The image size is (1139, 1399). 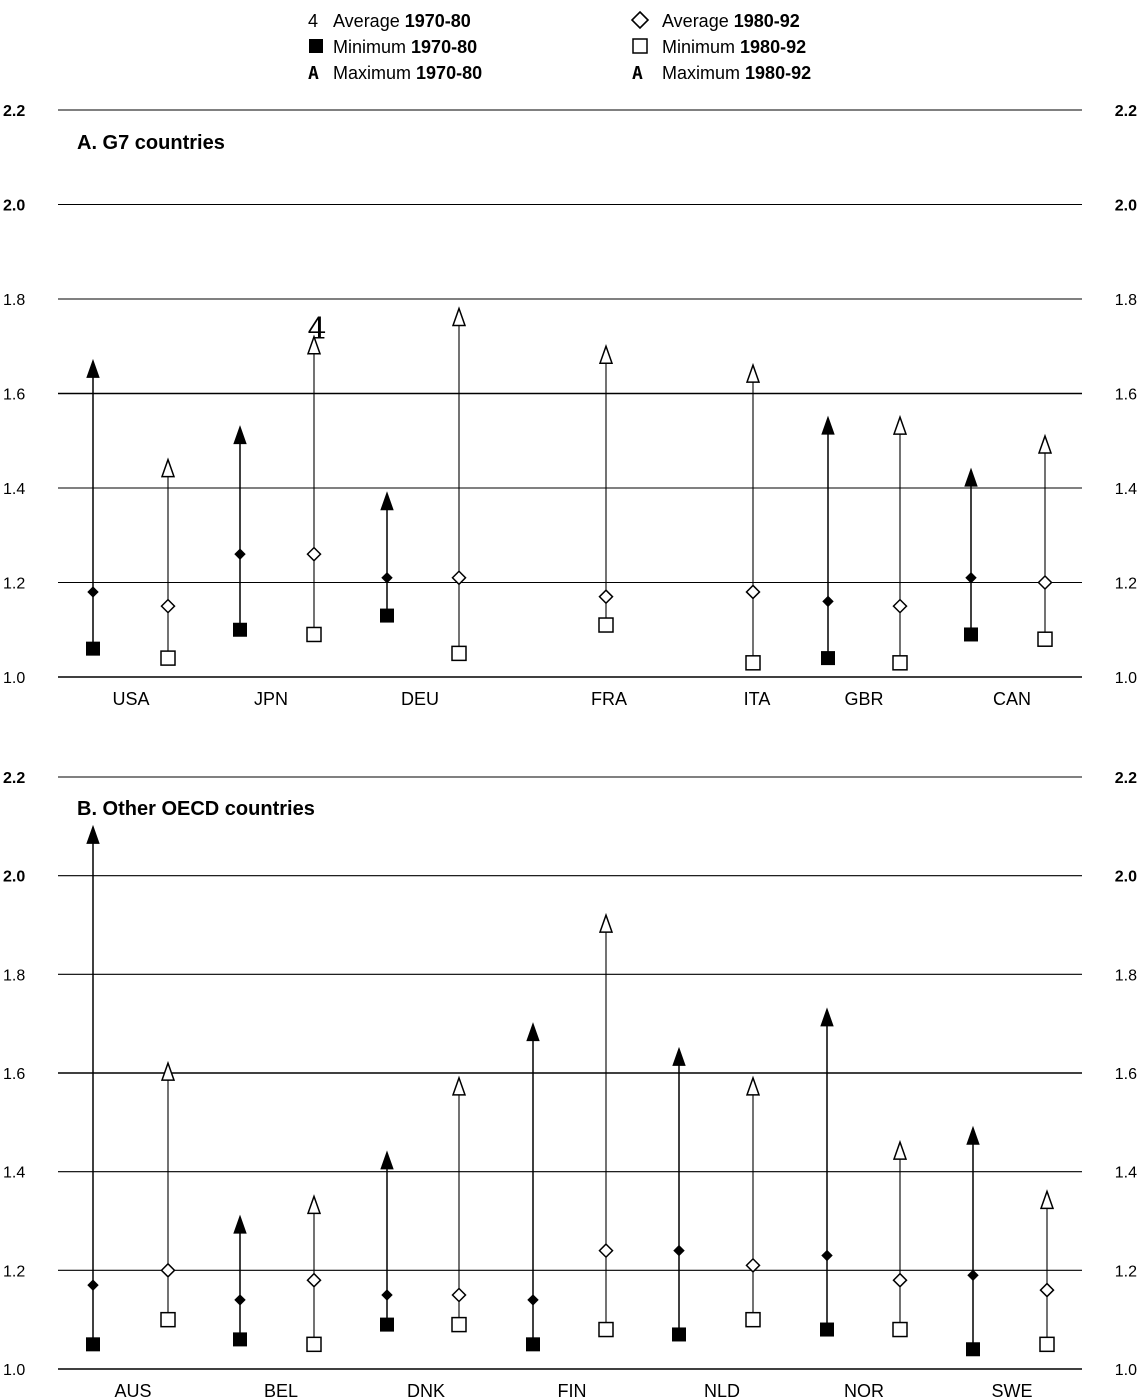 What do you see at coordinates (426, 1390) in the screenshot?
I see `category-label: DNK` at bounding box center [426, 1390].